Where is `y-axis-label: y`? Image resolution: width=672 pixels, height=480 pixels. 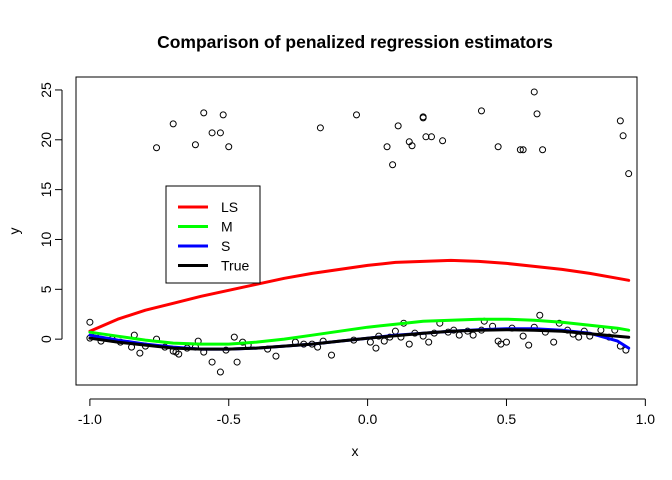 y-axis-label: y is located at coordinates (14, 231).